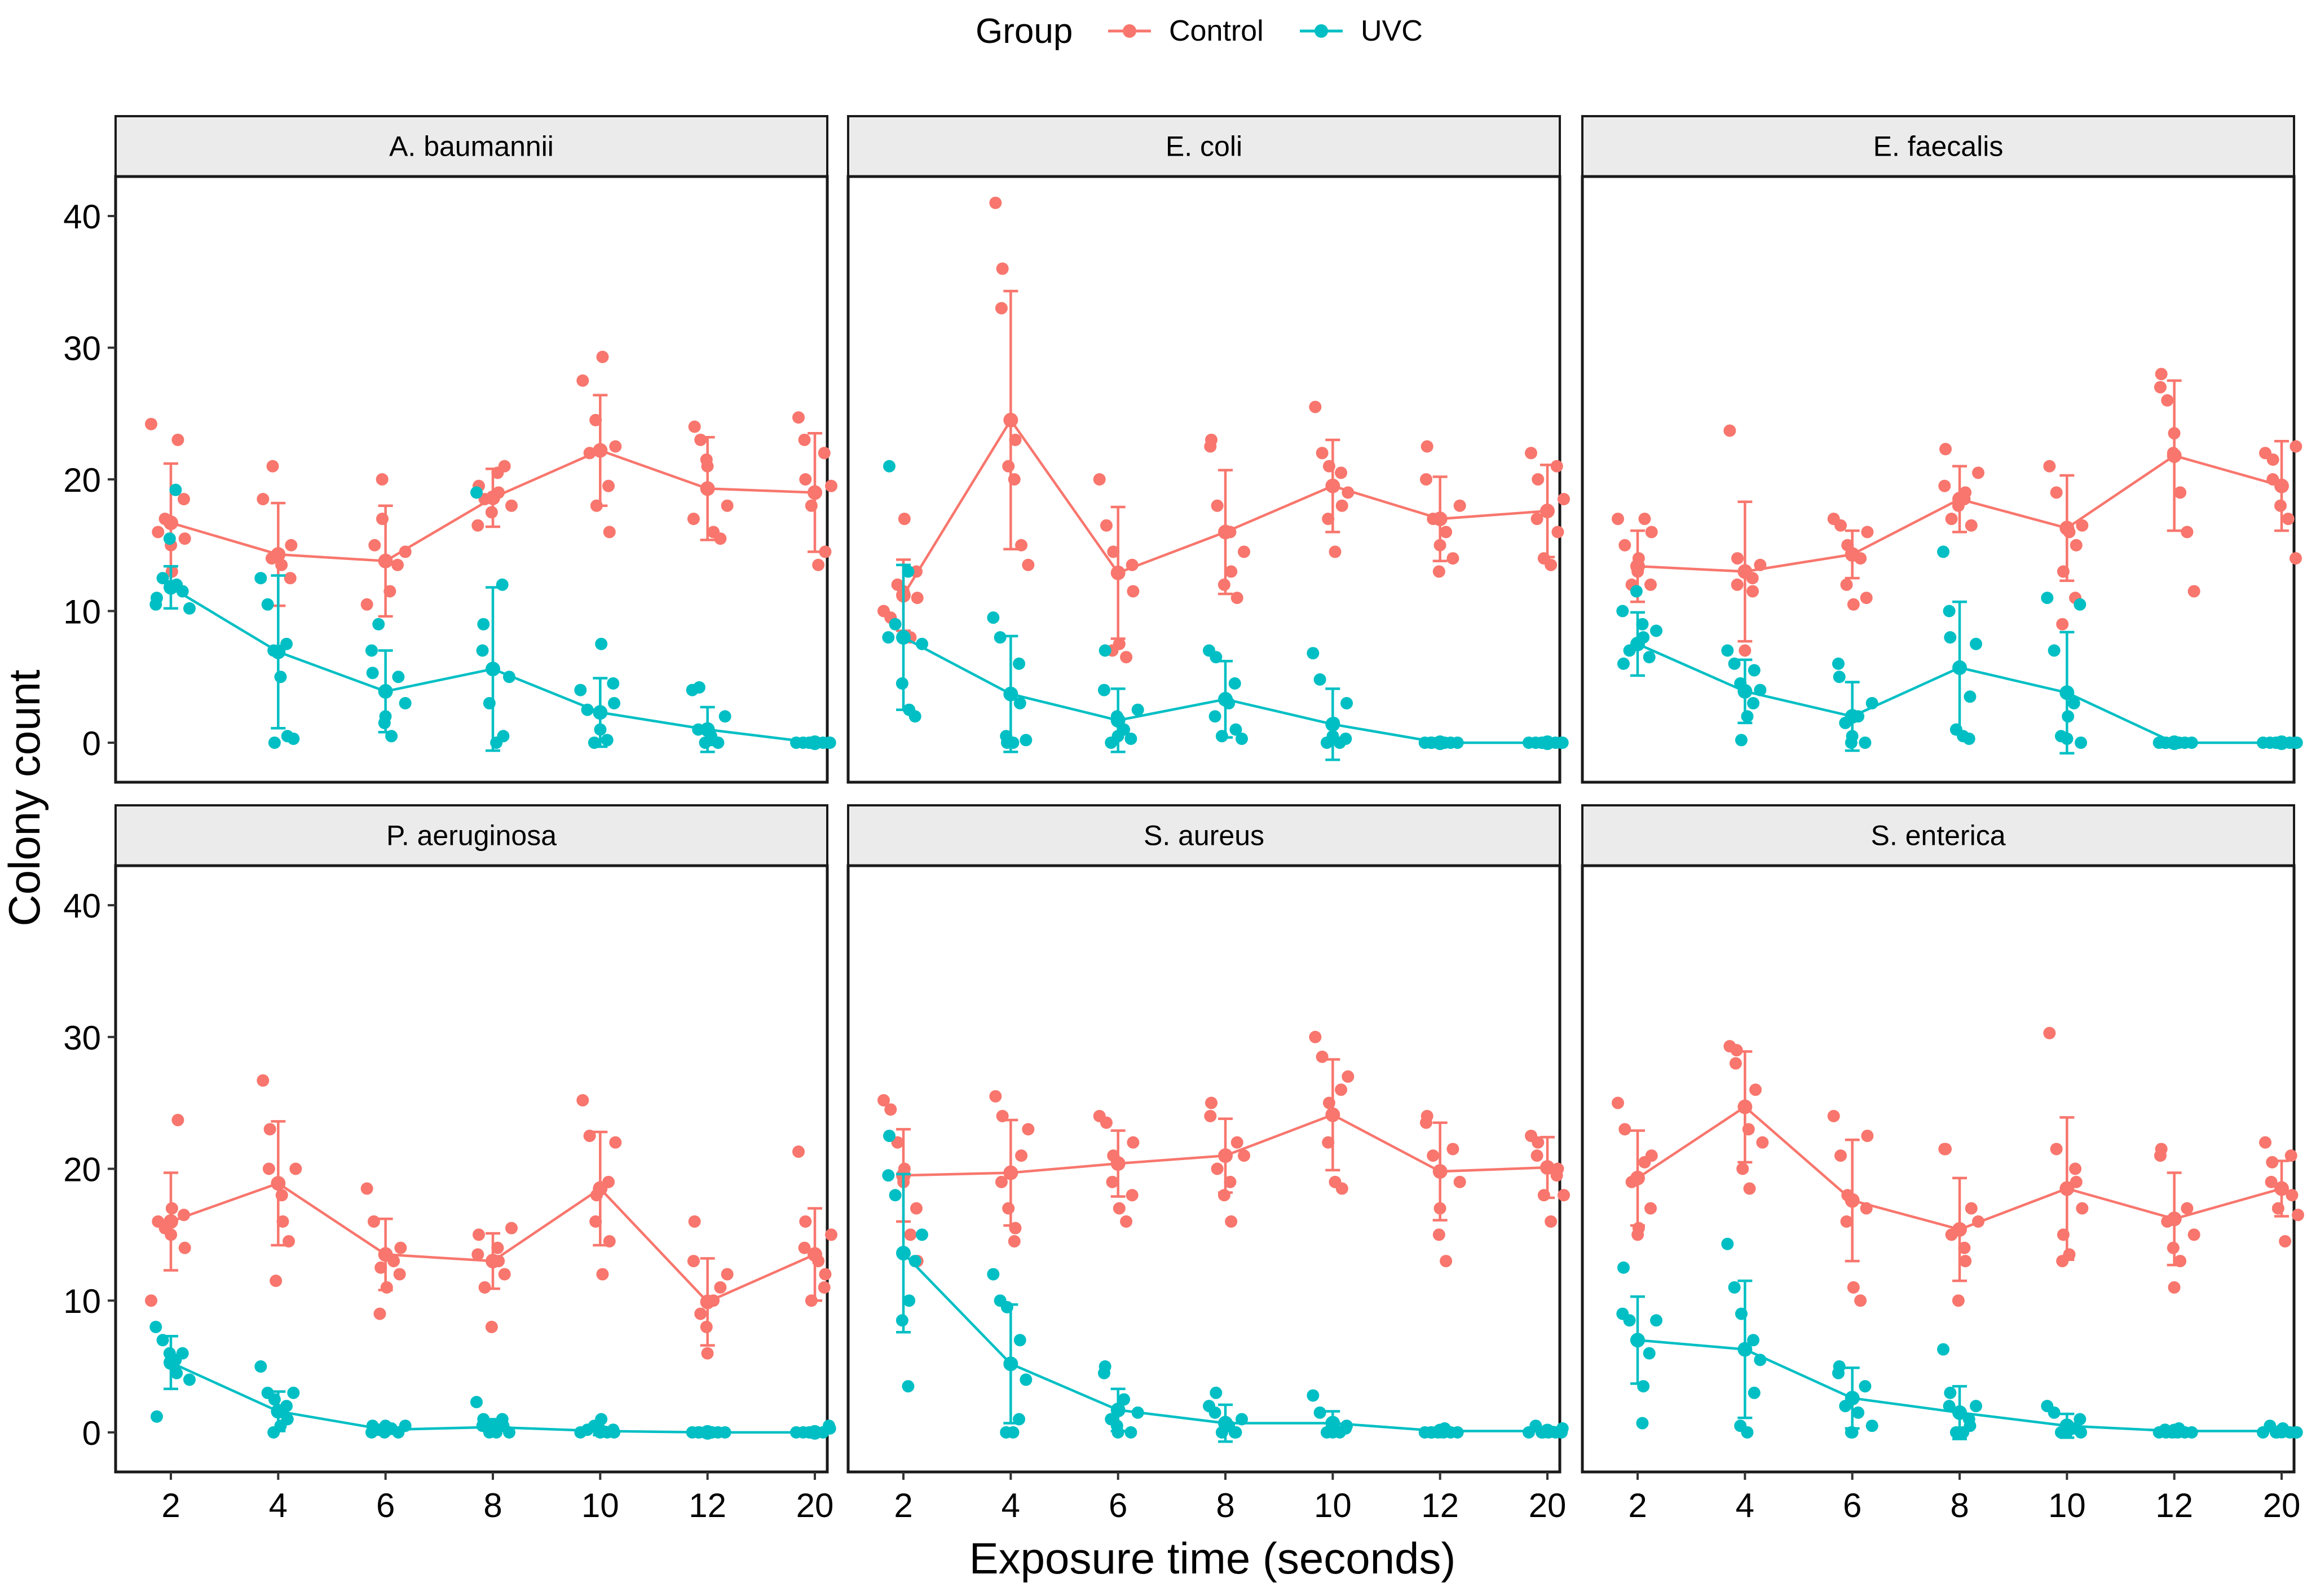 The height and width of the screenshot is (1596, 2307). What do you see at coordinates (82, 612) in the screenshot?
I see `y-tick-label: 10` at bounding box center [82, 612].